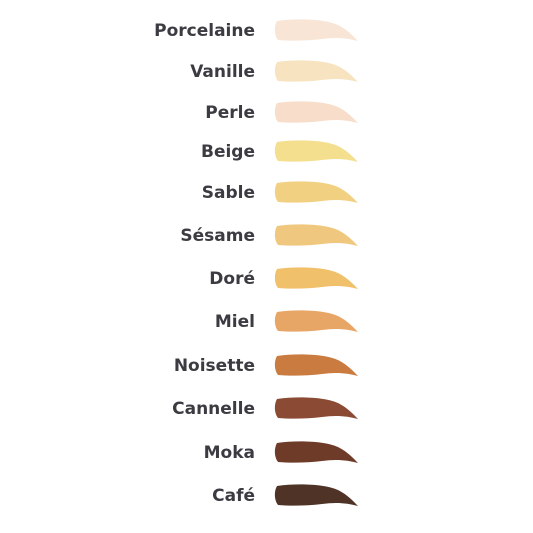 Image resolution: width=533 pixels, height=533 pixels. What do you see at coordinates (266, 365) in the screenshot?
I see `shade-row: Noisette` at bounding box center [266, 365].